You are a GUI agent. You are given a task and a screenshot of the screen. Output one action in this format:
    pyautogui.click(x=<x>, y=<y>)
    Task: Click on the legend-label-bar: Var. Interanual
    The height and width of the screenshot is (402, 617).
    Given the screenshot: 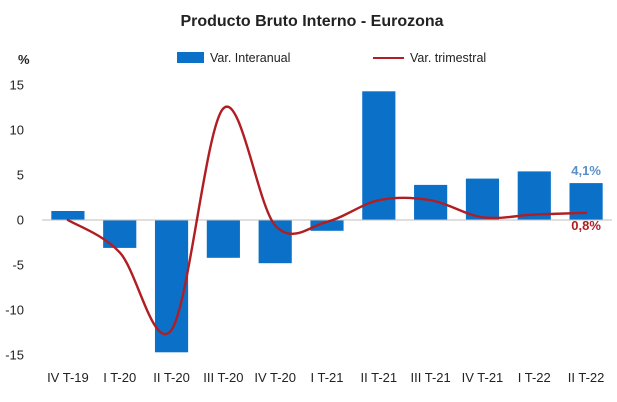 What is the action you would take?
    pyautogui.click(x=250, y=58)
    